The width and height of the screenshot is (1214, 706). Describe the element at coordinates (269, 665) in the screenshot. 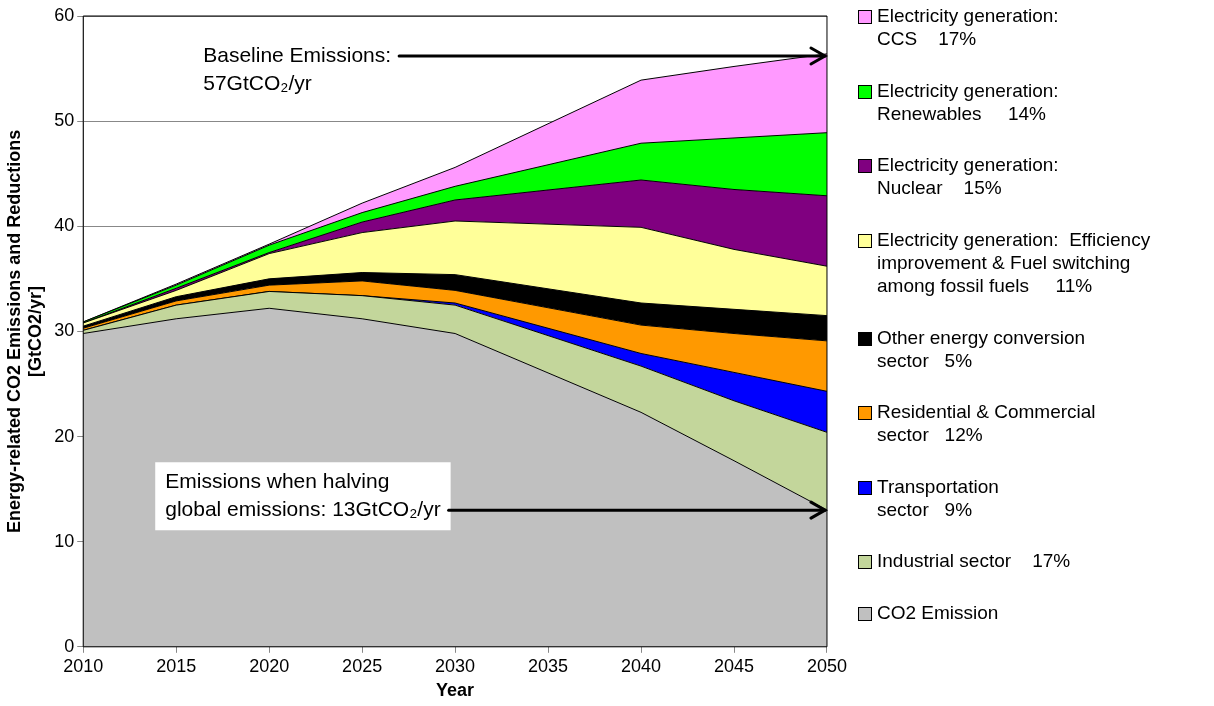

I see `x-tick-label: 2020` at that location.